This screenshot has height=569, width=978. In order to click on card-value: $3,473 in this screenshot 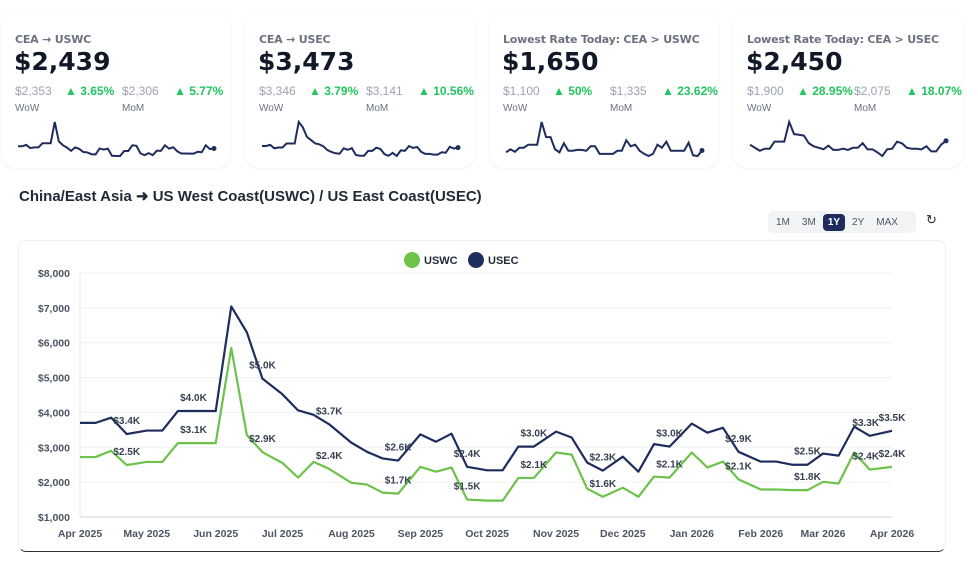, I will do `click(306, 61)`.